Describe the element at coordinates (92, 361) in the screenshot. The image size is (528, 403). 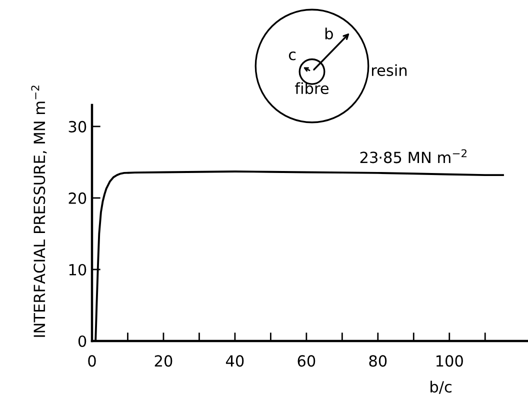
I see `x-tick-label: 0` at that location.